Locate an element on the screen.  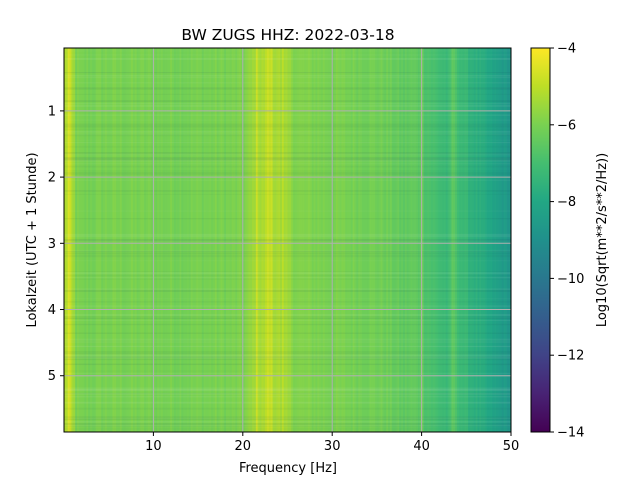
y-tick-label: 4 is located at coordinates (52, 310).